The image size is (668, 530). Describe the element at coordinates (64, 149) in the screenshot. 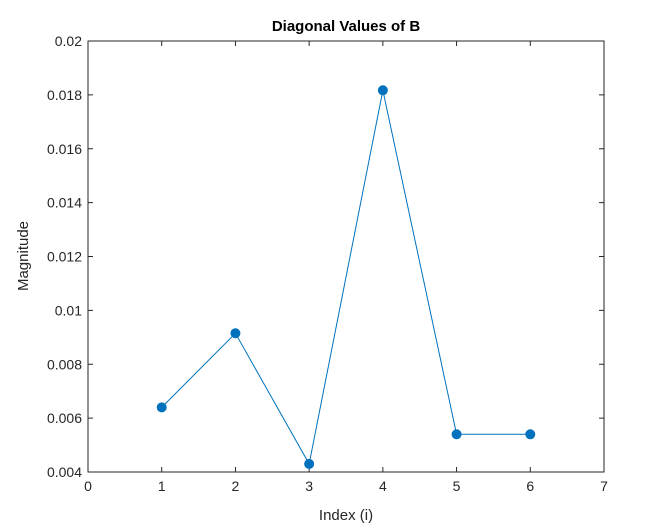

I see `y-tick-label: 0.016` at that location.